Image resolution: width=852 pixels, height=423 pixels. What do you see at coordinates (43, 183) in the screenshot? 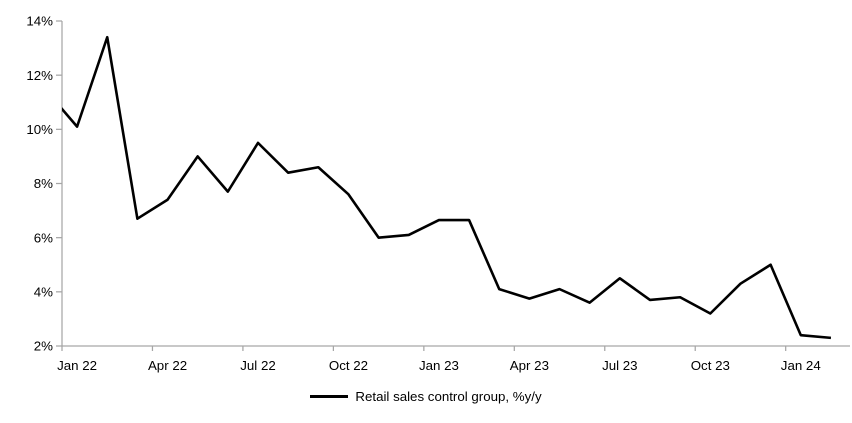
I see `y-axis-label: 8%` at bounding box center [43, 183].